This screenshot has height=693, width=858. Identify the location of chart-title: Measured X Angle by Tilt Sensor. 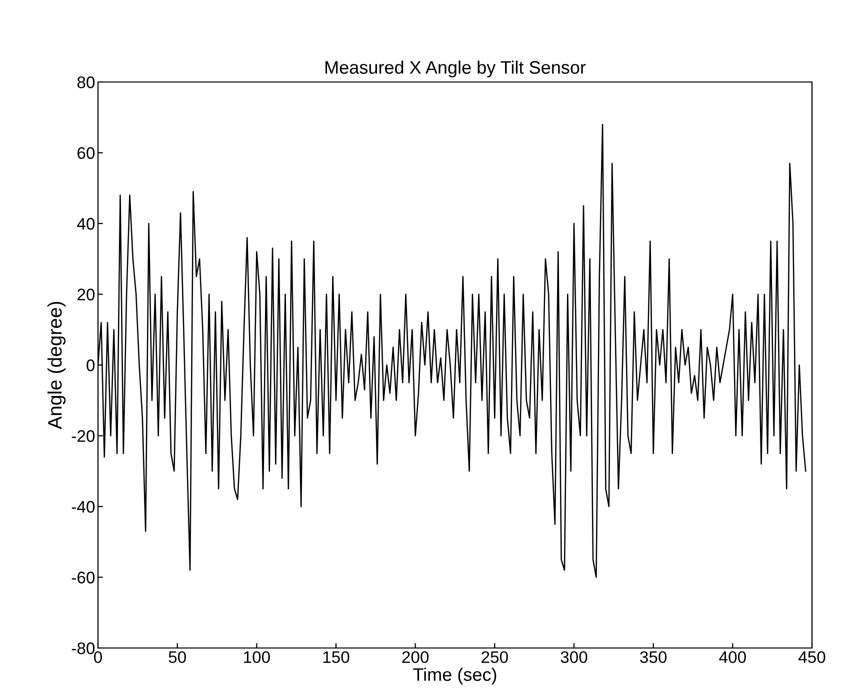
(456, 69).